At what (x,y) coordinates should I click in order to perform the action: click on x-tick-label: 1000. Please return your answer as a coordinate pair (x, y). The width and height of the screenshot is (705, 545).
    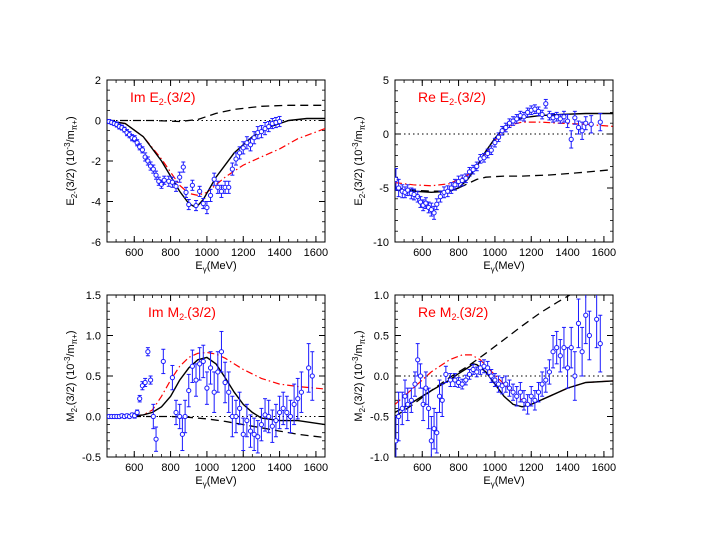
    Looking at the image, I should click on (207, 253).